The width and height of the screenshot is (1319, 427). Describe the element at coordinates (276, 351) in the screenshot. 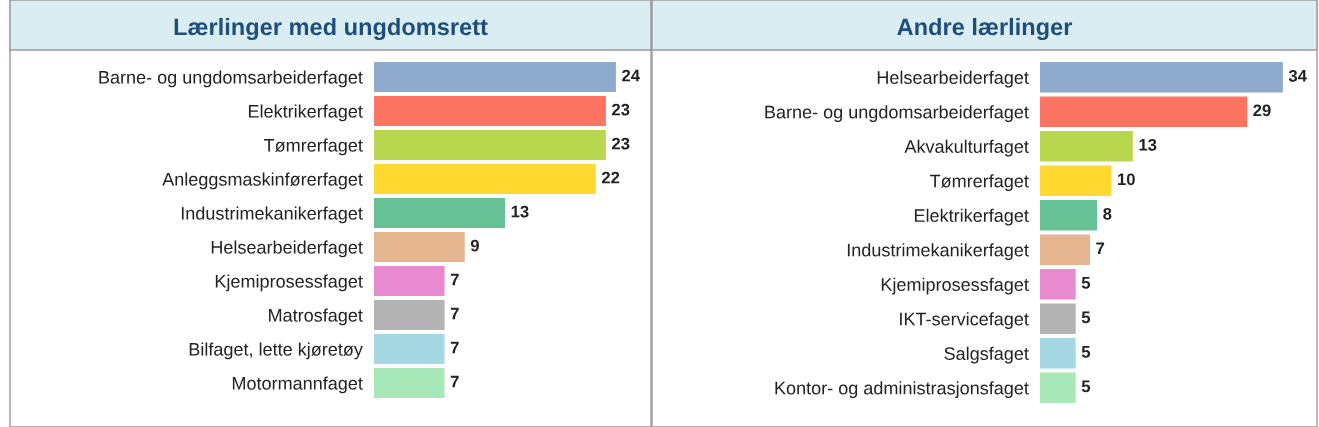

I see `y-tick-label: Bilfaget, lette kjøretøy` at that location.